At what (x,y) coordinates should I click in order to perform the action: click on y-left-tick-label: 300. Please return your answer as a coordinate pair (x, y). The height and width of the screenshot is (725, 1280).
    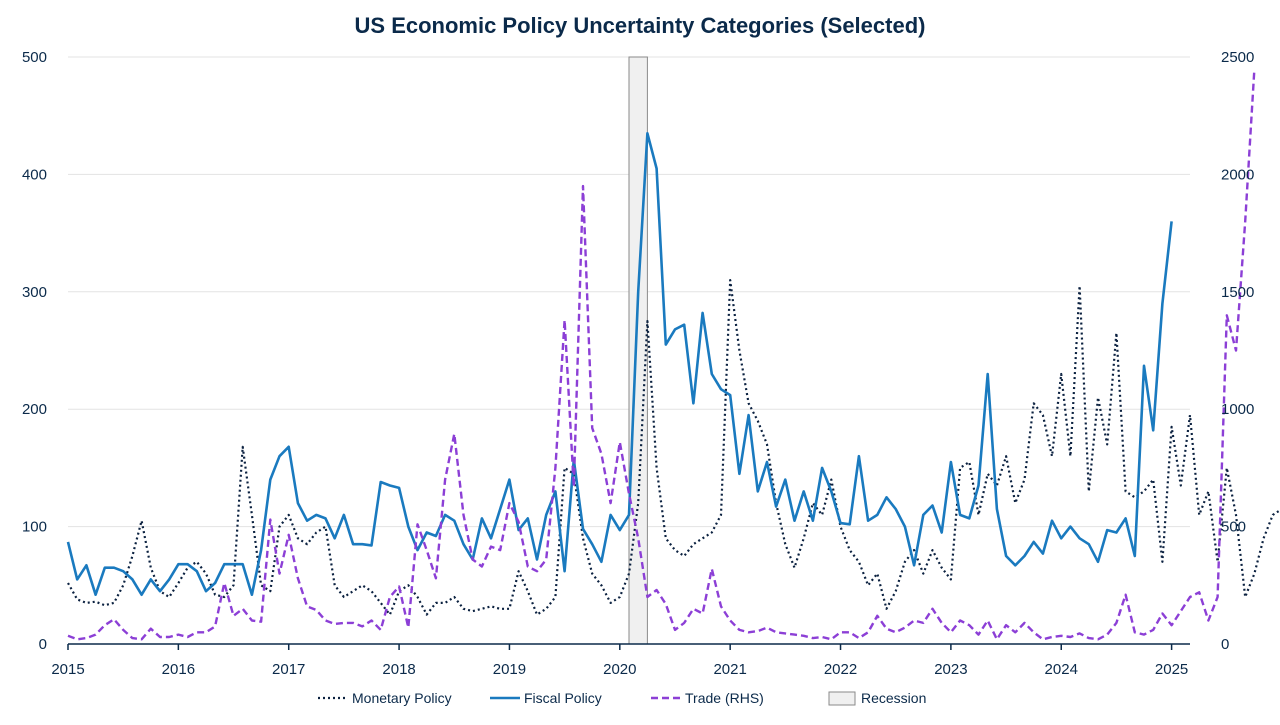
    Looking at the image, I should click on (34, 292).